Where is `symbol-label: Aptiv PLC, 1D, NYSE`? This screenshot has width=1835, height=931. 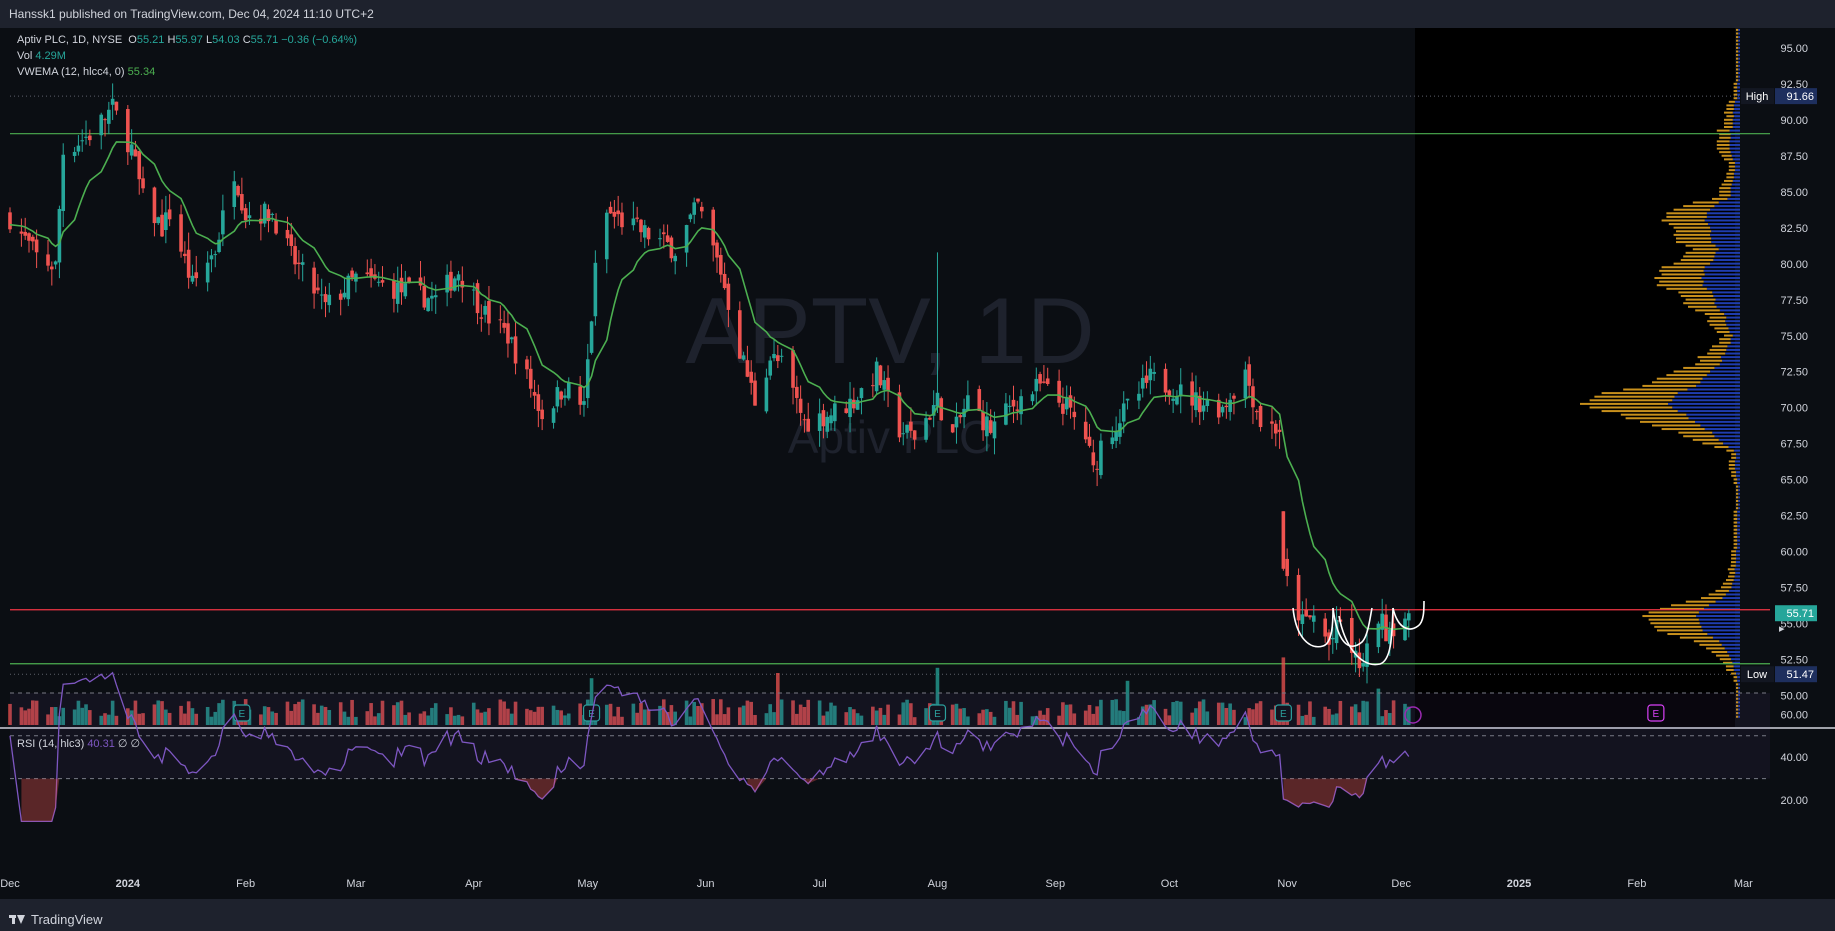
symbol-label: Aptiv PLC, 1D, NYSE is located at coordinates (70, 40).